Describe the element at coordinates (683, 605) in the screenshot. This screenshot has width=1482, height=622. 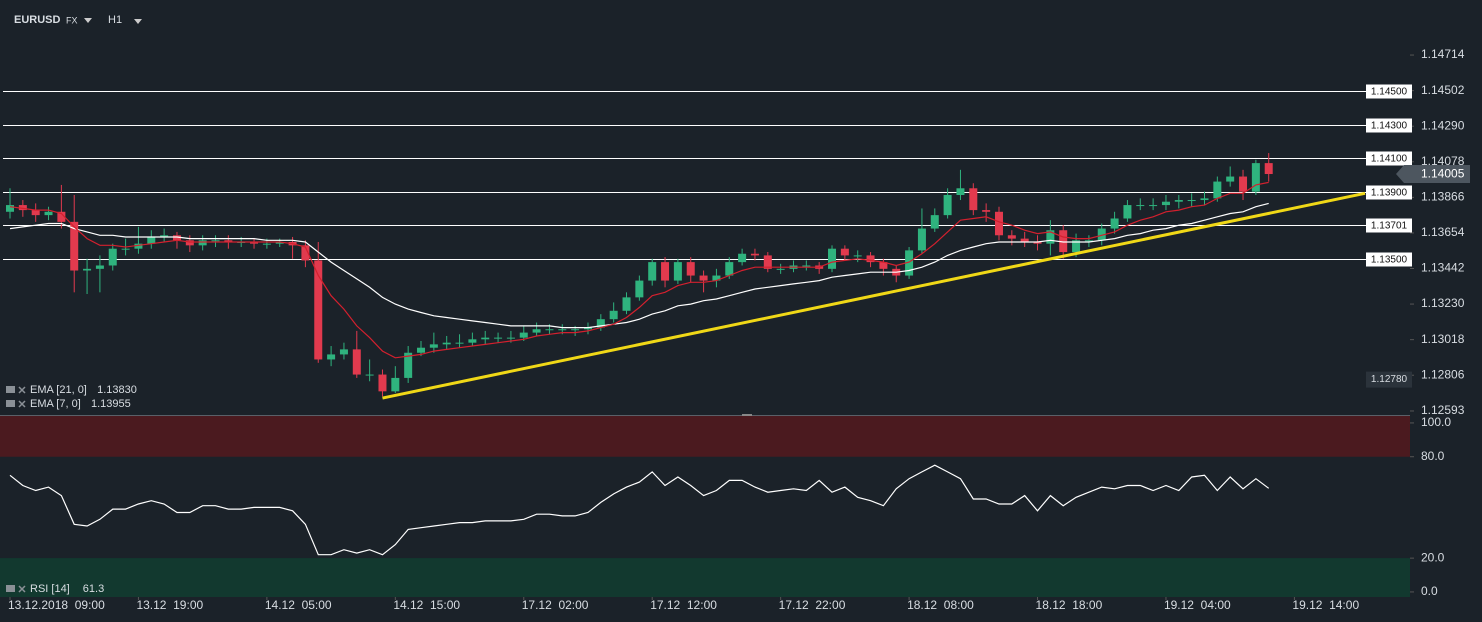
I see `x-tick-label: 17.12 12:00` at that location.